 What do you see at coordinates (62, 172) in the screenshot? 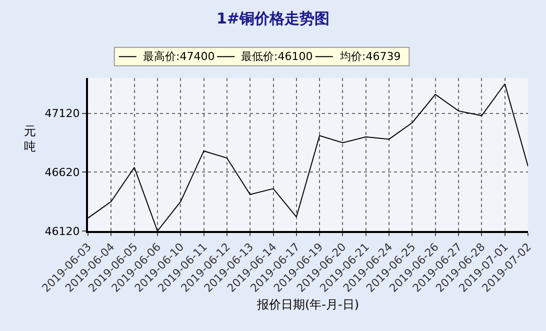
I see `y-tick-label: 46620` at bounding box center [62, 172].